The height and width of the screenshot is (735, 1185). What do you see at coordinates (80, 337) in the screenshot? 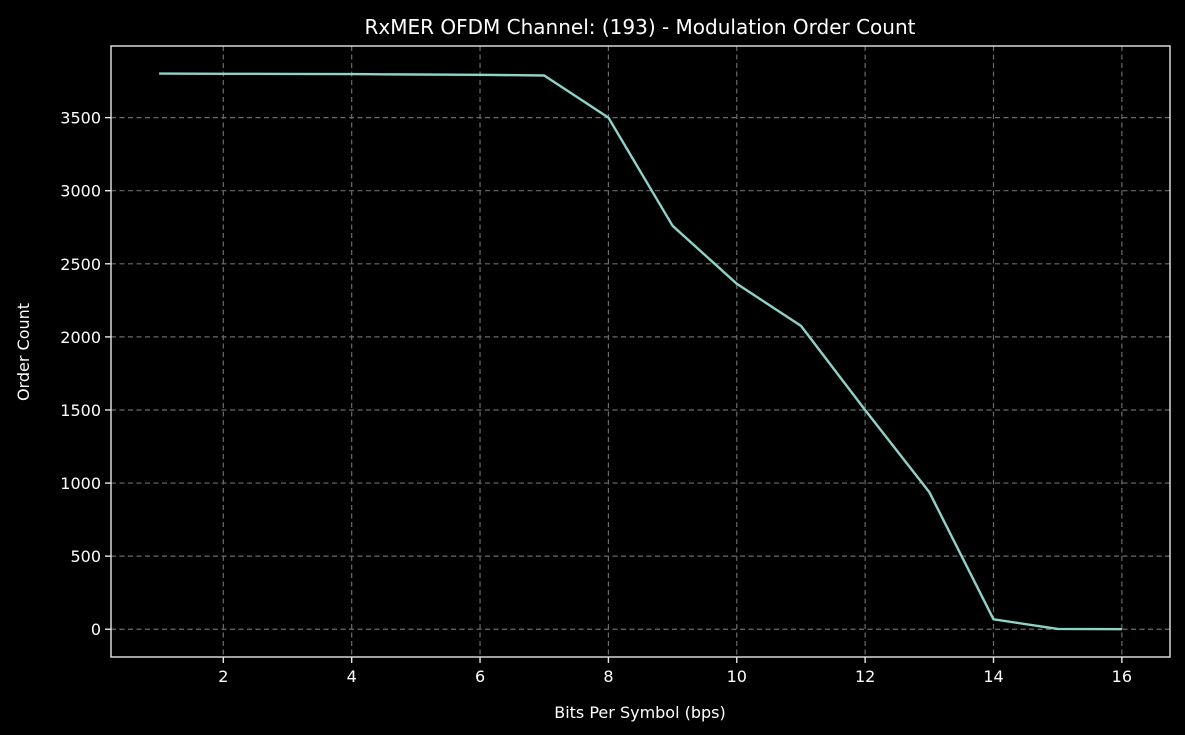
I see `y-tick-label: 2000` at bounding box center [80, 337].